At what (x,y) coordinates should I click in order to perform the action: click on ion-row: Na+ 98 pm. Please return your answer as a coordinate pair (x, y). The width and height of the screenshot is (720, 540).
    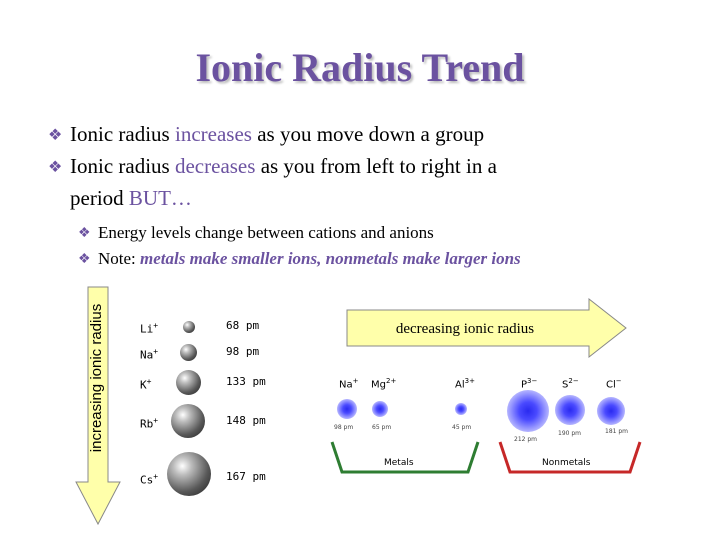
    Looking at the image, I should click on (210, 358).